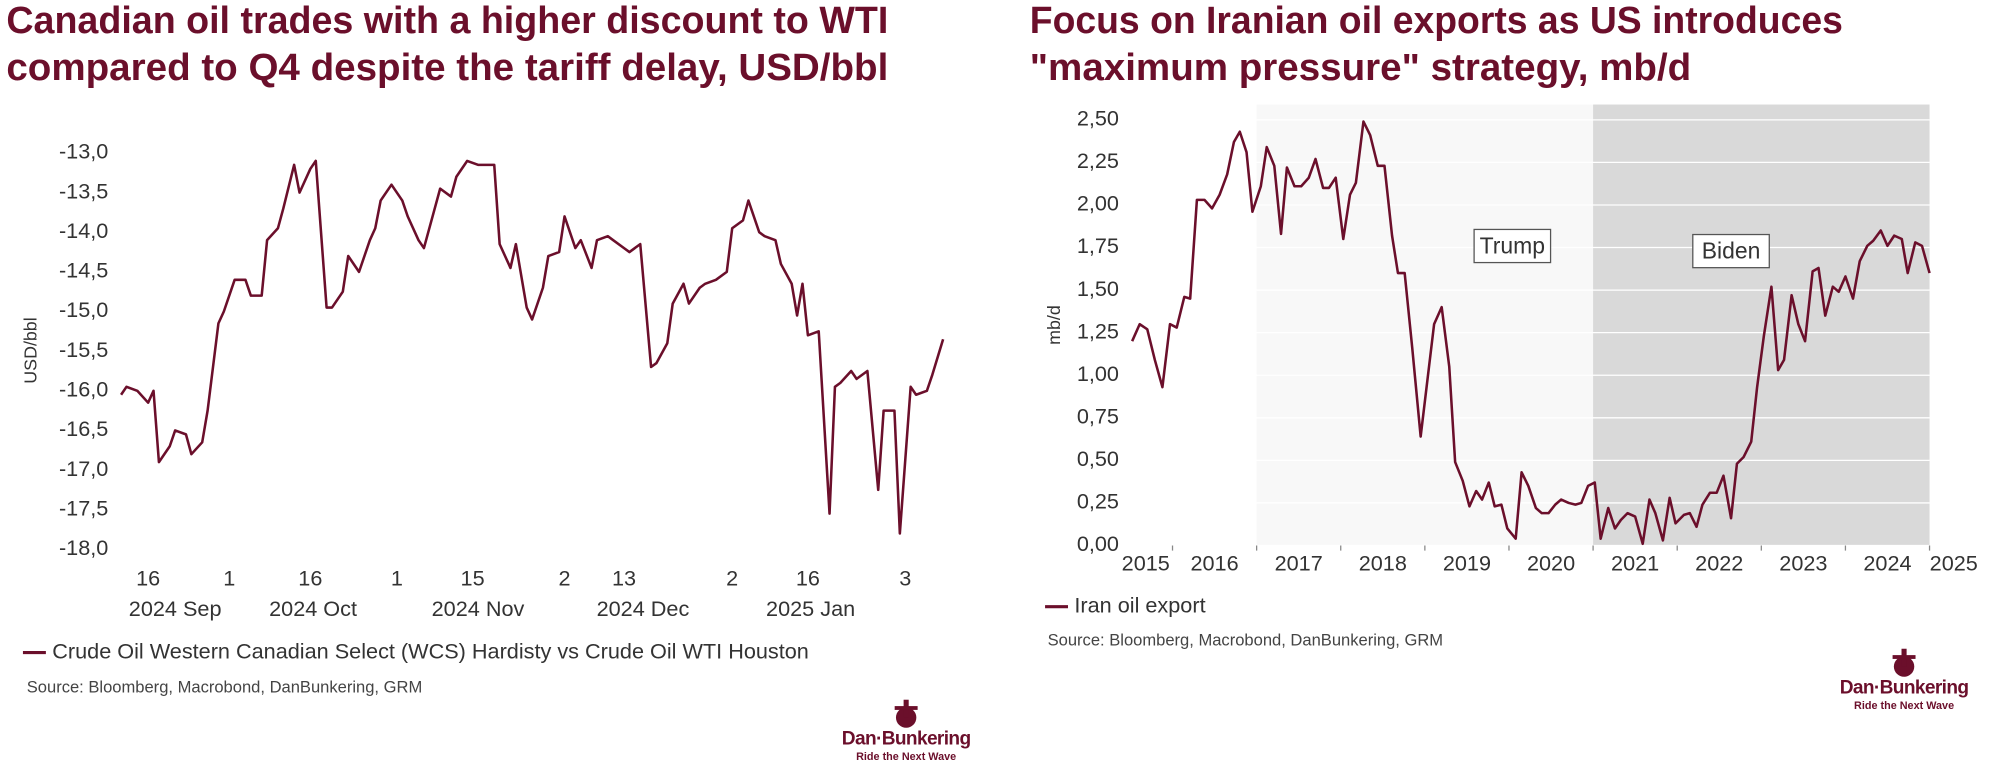 This screenshot has height=778, width=1992. I want to click on x-period-label: 2024 Nov, so click(478, 608).